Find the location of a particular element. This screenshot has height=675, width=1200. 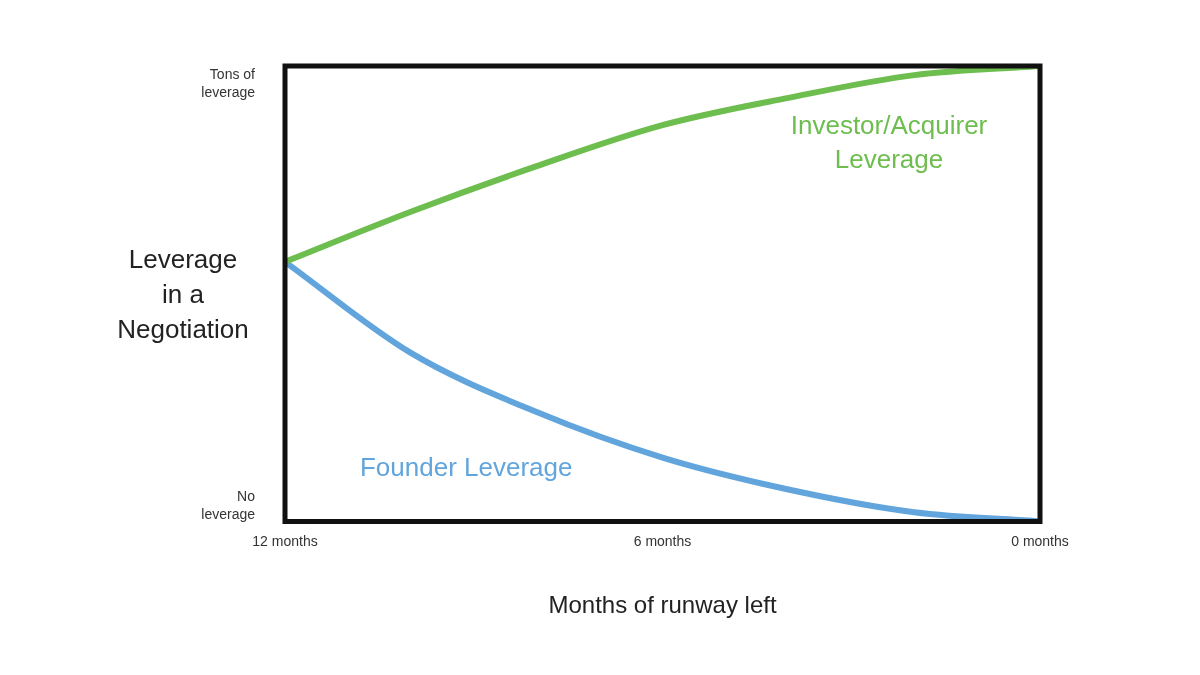

y-axis-title: Leverage in a Negotiation is located at coordinates (183, 294).